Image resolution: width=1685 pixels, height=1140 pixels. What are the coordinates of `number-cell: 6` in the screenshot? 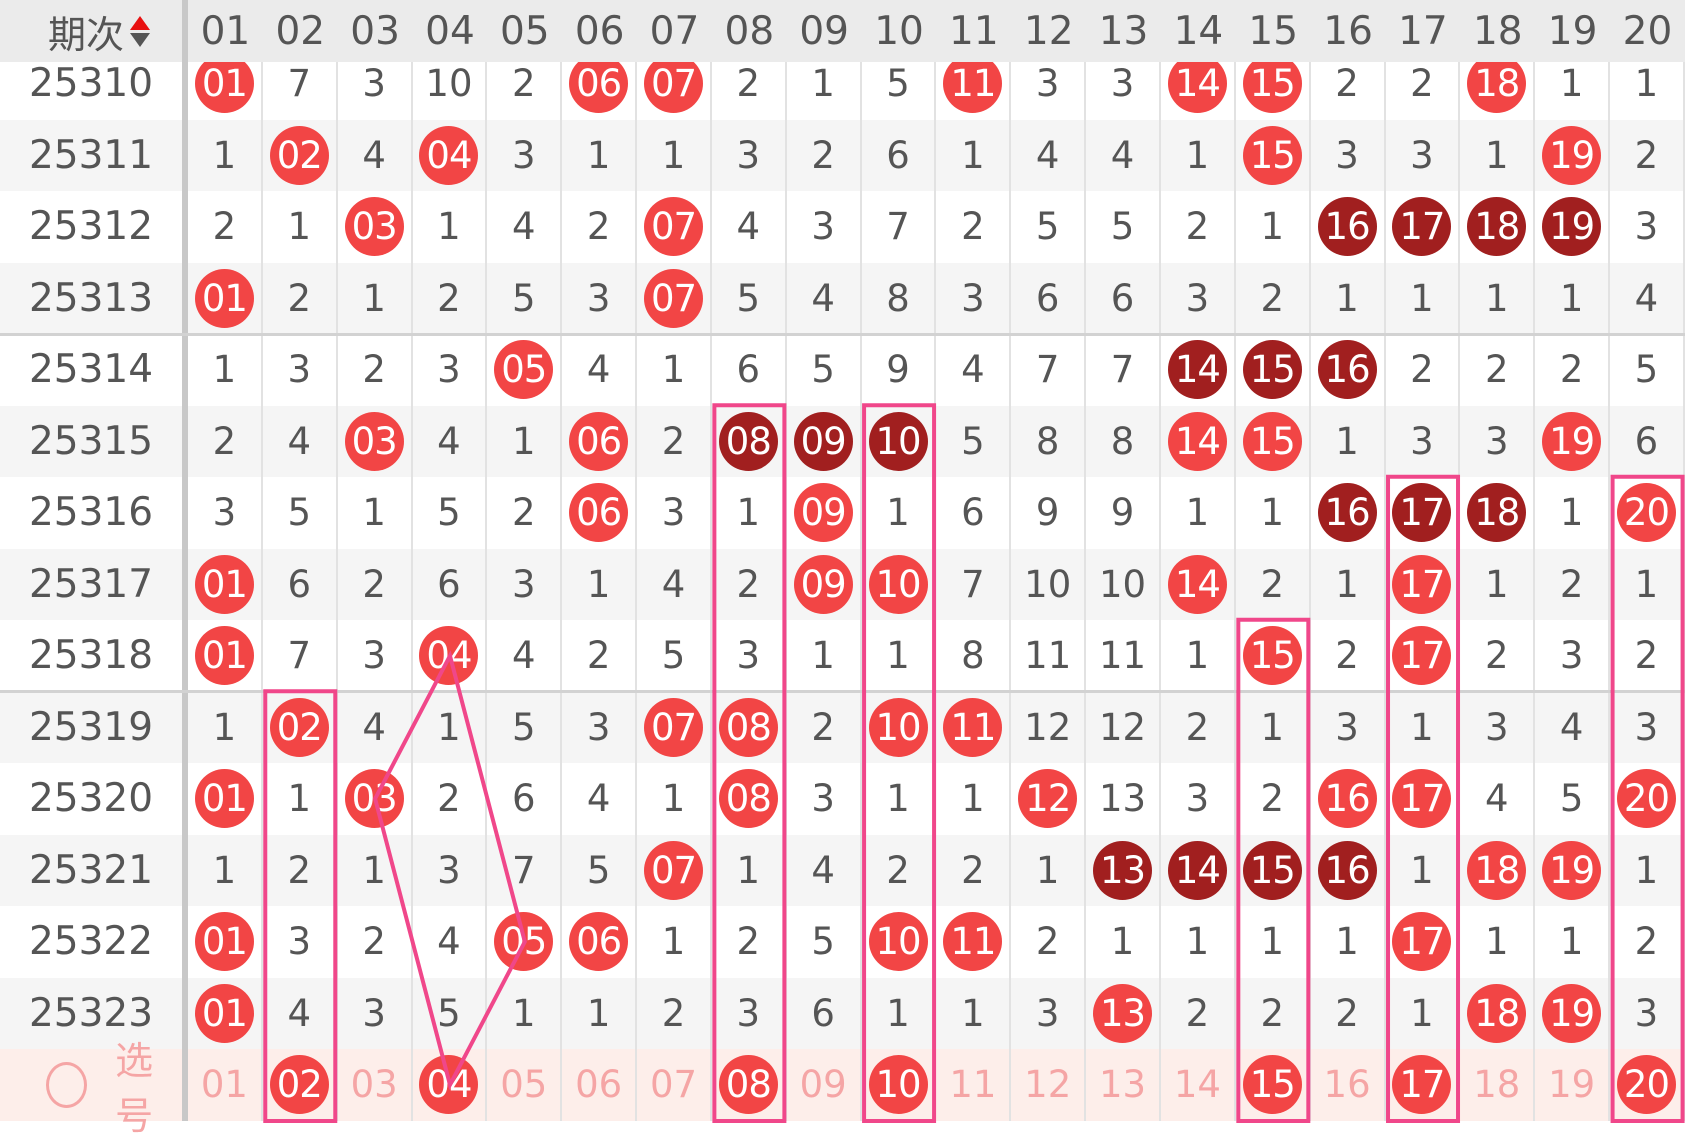 It's located at (450, 584).